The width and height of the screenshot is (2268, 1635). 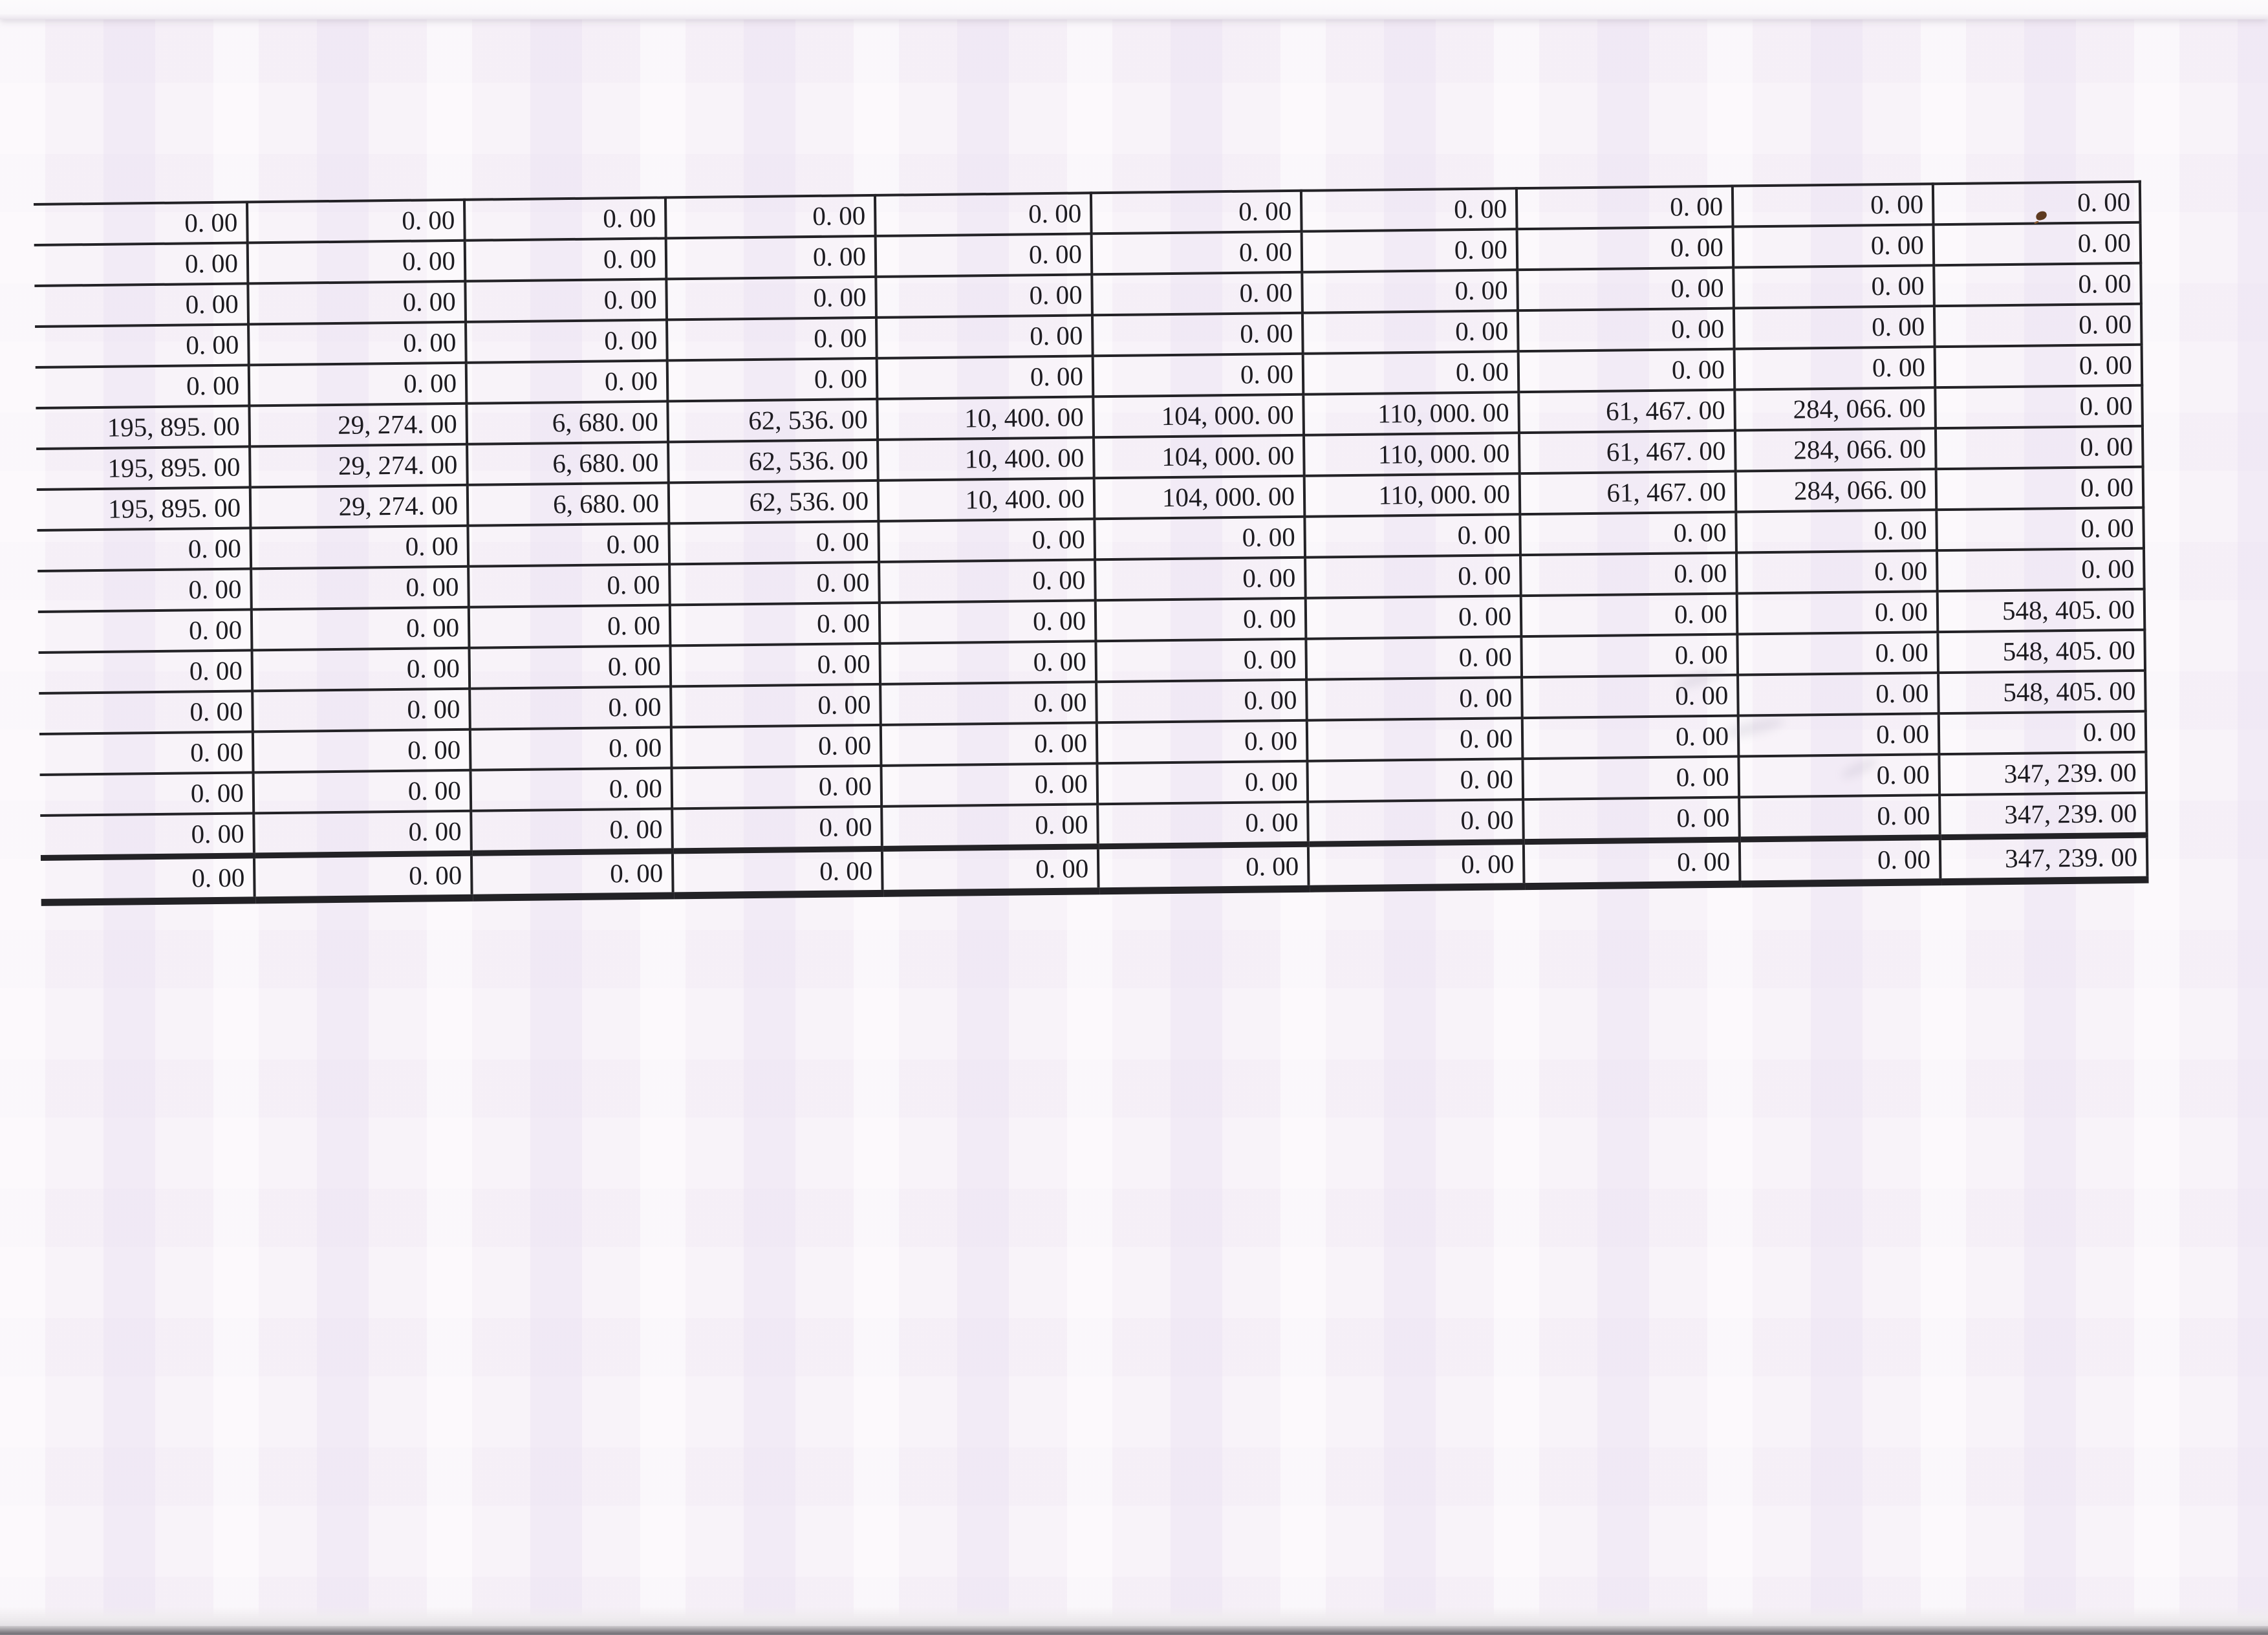 What do you see at coordinates (567, 422) in the screenshot?
I see `table-cell: 6, 680. 00` at bounding box center [567, 422].